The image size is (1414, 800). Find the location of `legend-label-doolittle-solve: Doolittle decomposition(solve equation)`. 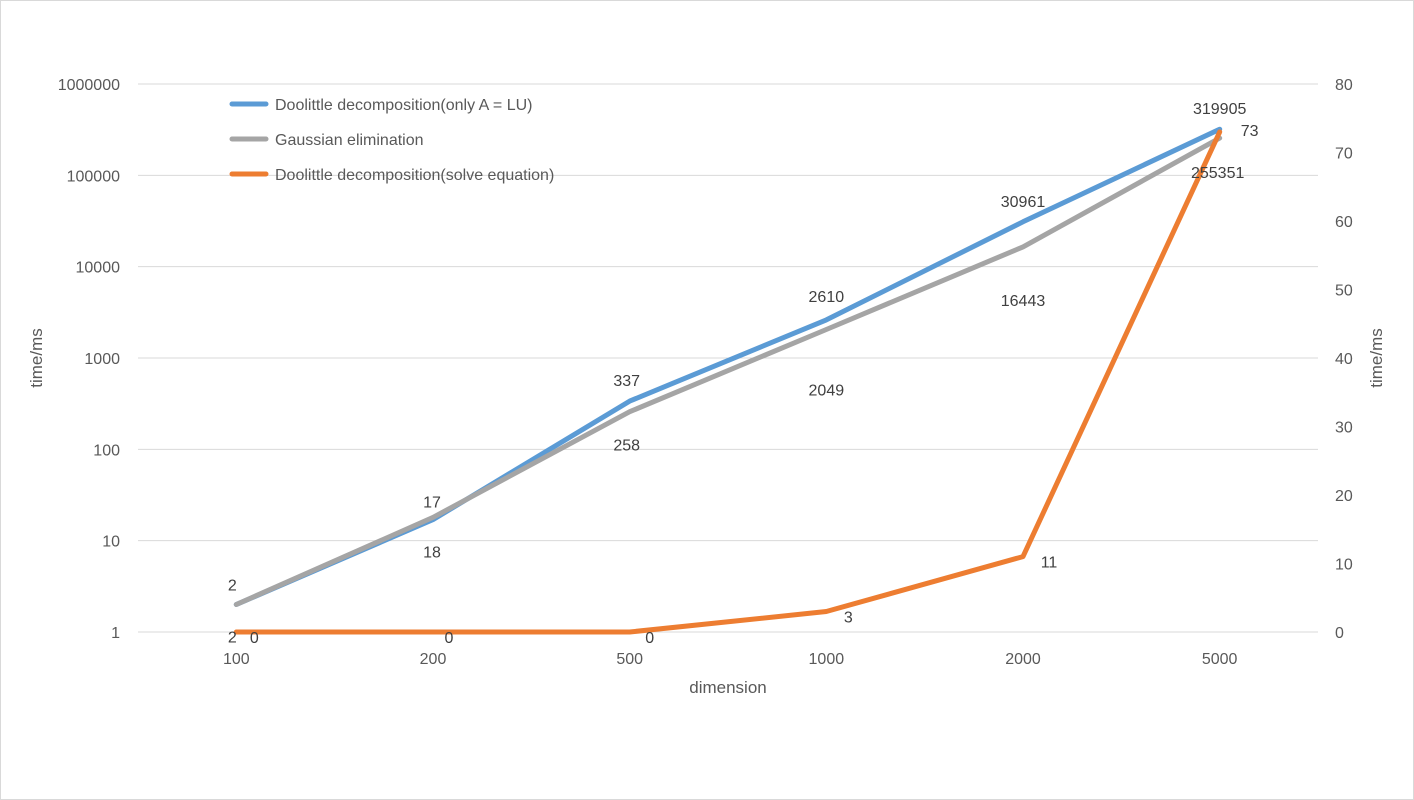

legend-label-doolittle-solve: Doolittle decomposition(solve equation) is located at coordinates (414, 175).